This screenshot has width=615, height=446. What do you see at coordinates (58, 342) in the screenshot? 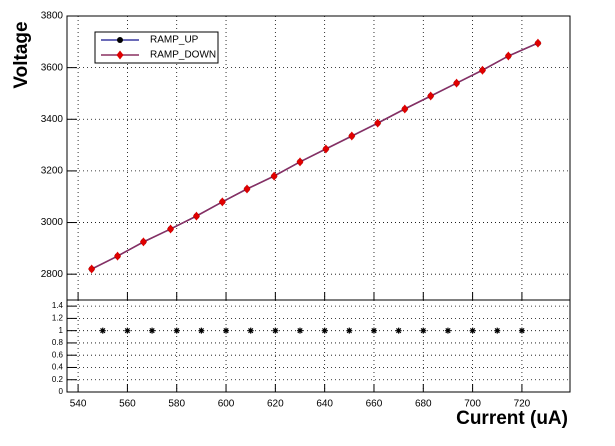
I see `y-tick-label: 0.8` at bounding box center [58, 342].